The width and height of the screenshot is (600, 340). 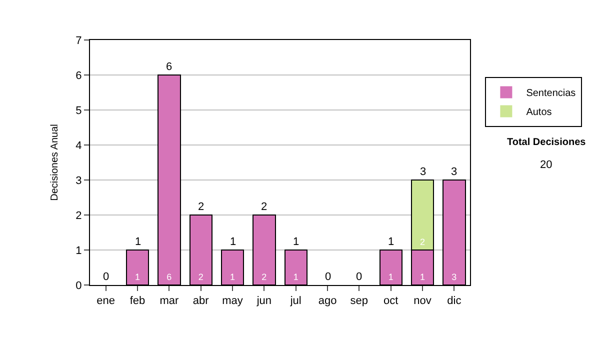 I want to click on y-tick-label: 3, so click(x=79, y=180).